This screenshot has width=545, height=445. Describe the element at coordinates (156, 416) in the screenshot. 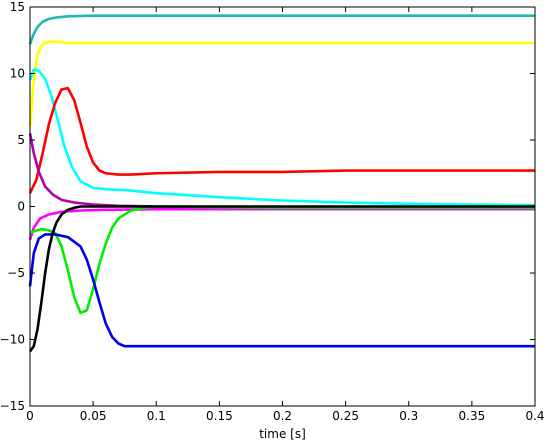

I see `x-tick-label: 0.1` at that location.